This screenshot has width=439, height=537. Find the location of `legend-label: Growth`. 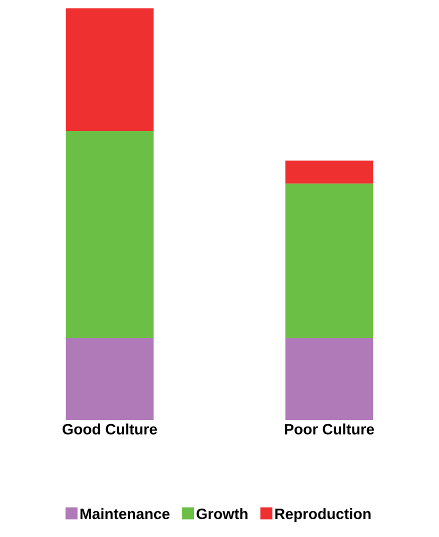

legend-label: Growth is located at coordinates (222, 514).